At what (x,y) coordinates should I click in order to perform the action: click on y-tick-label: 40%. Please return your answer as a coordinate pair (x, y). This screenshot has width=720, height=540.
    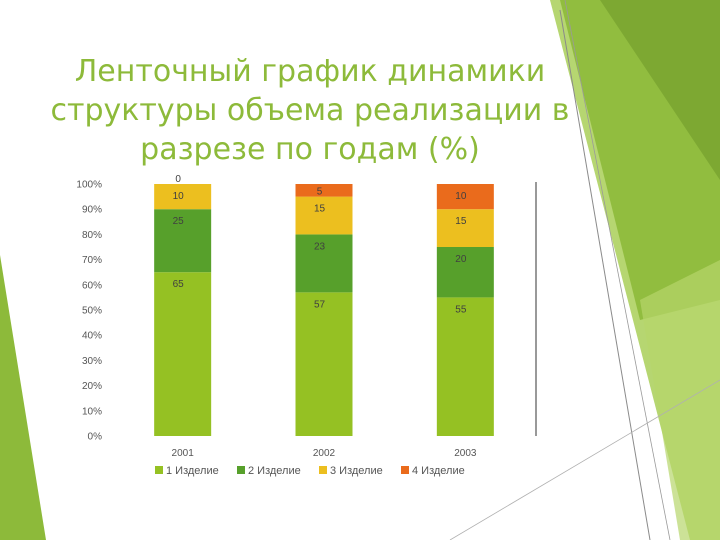
    Looking at the image, I should click on (92, 336).